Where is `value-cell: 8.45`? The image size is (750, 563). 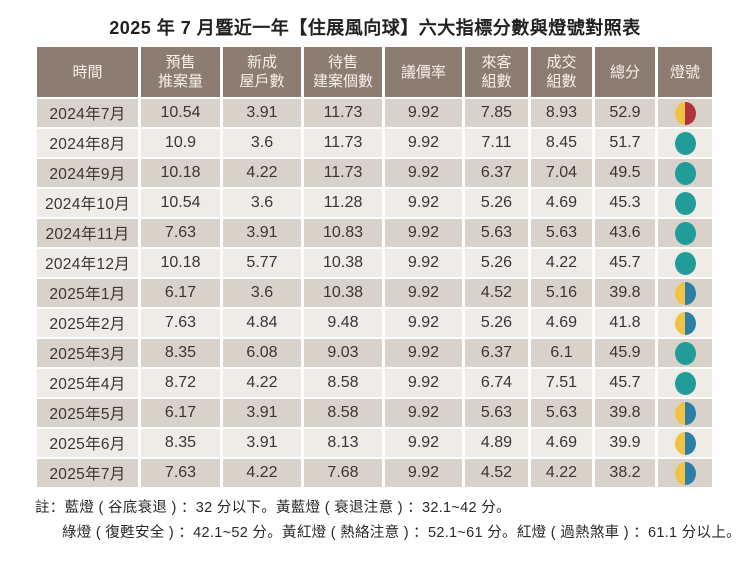 value-cell: 8.45 is located at coordinates (561, 143).